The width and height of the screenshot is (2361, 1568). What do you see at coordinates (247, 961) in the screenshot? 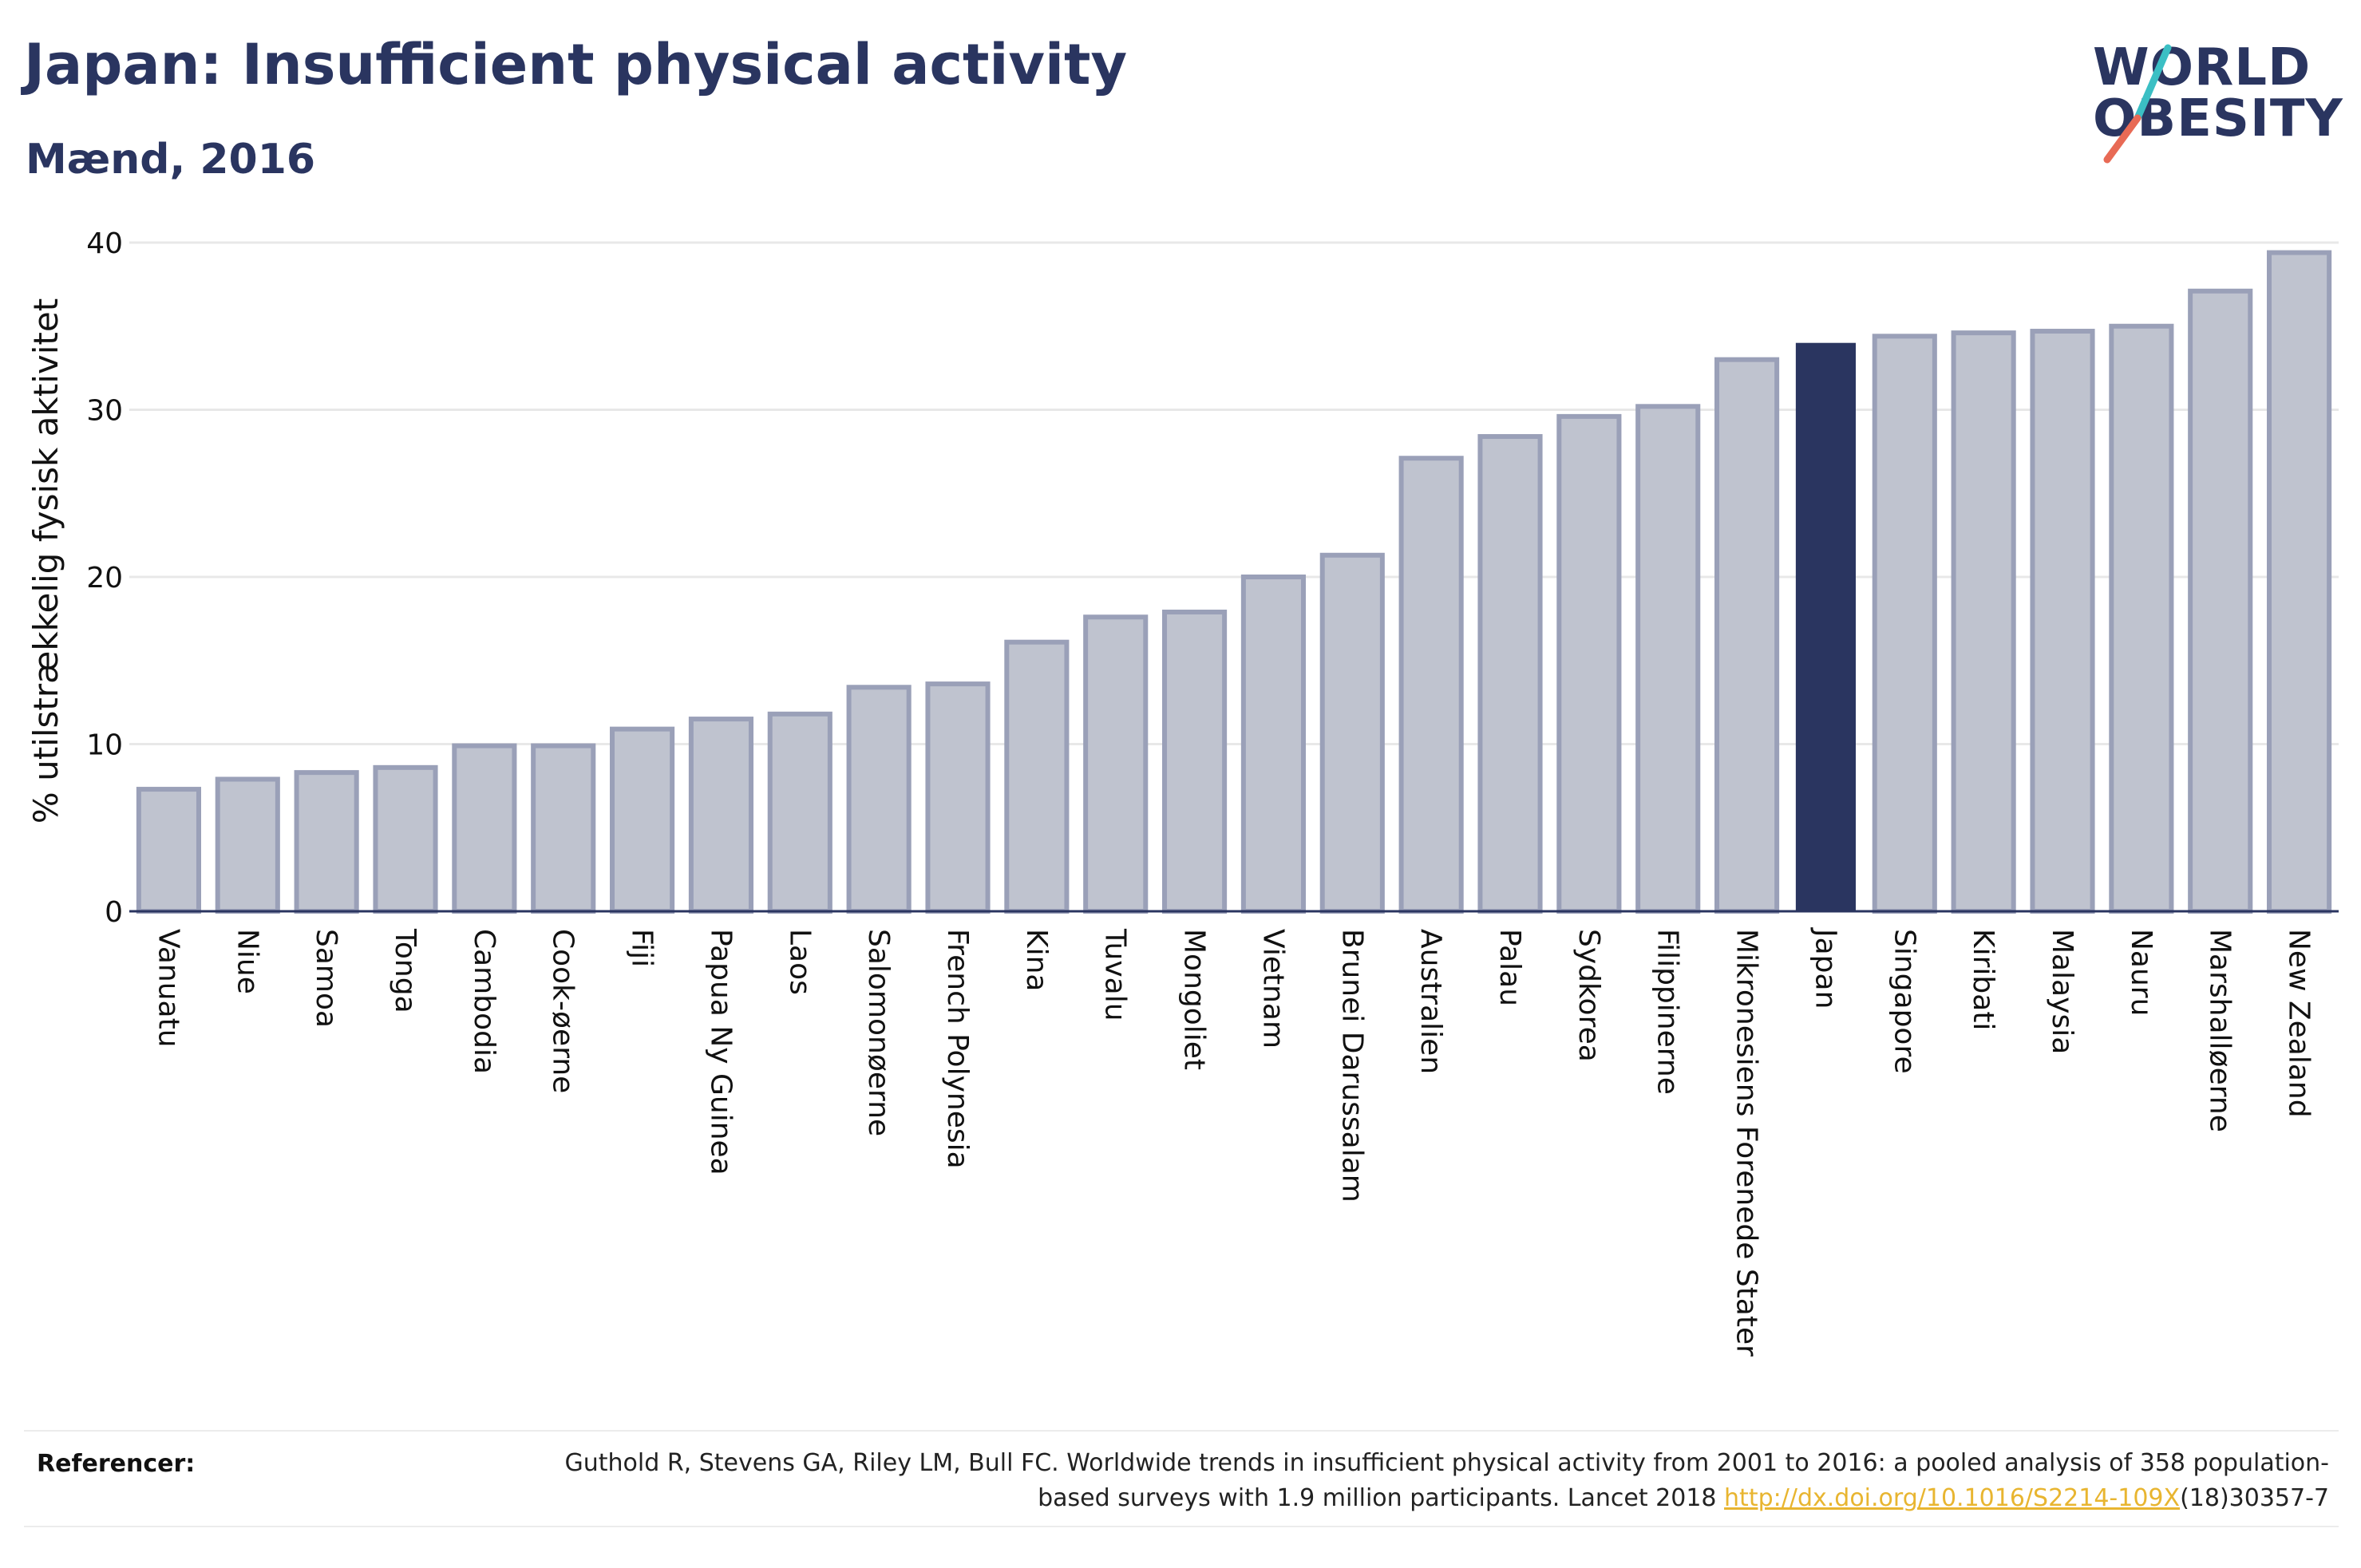
I see `x-tick-label: Niue` at bounding box center [247, 961].